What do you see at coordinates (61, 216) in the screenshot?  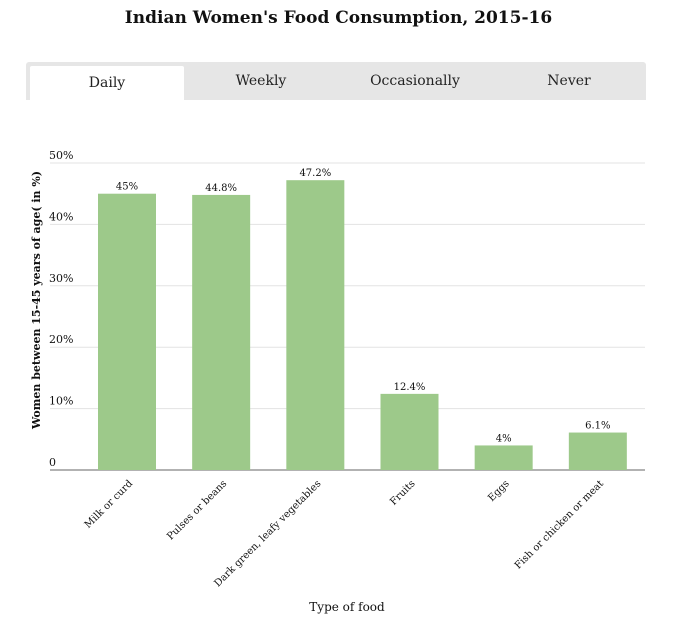 I see `y-tick-label: 40%` at bounding box center [61, 216].